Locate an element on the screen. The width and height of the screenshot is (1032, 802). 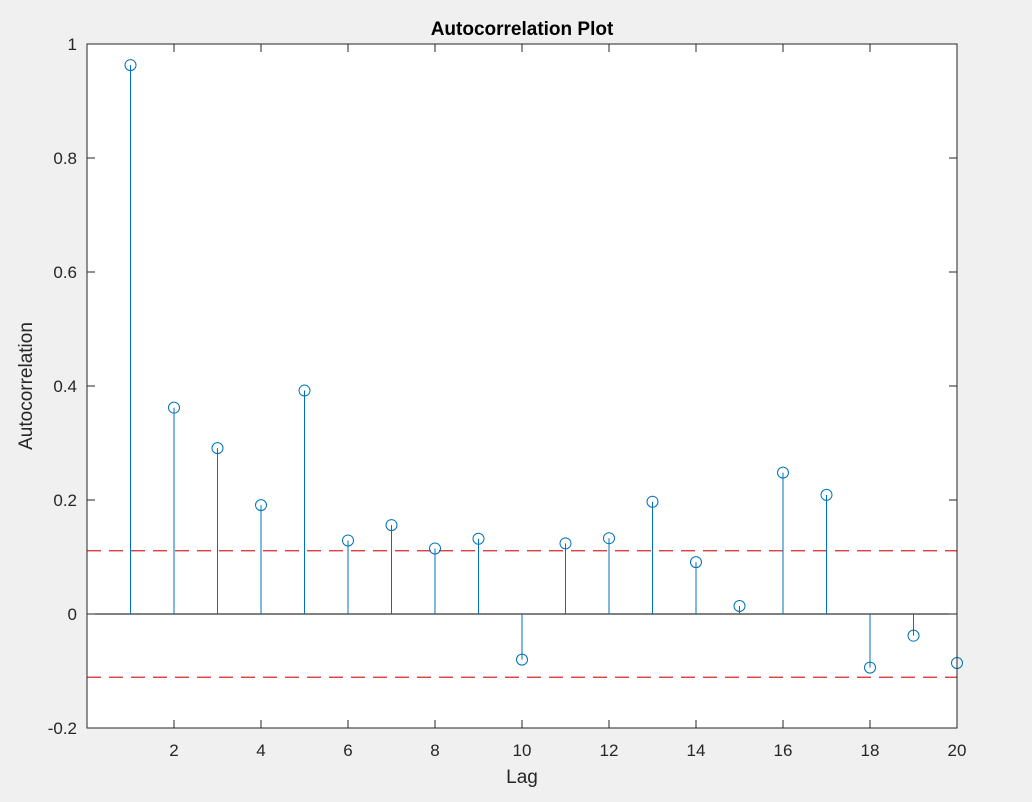
x-tick-label: 20 is located at coordinates (957, 750).